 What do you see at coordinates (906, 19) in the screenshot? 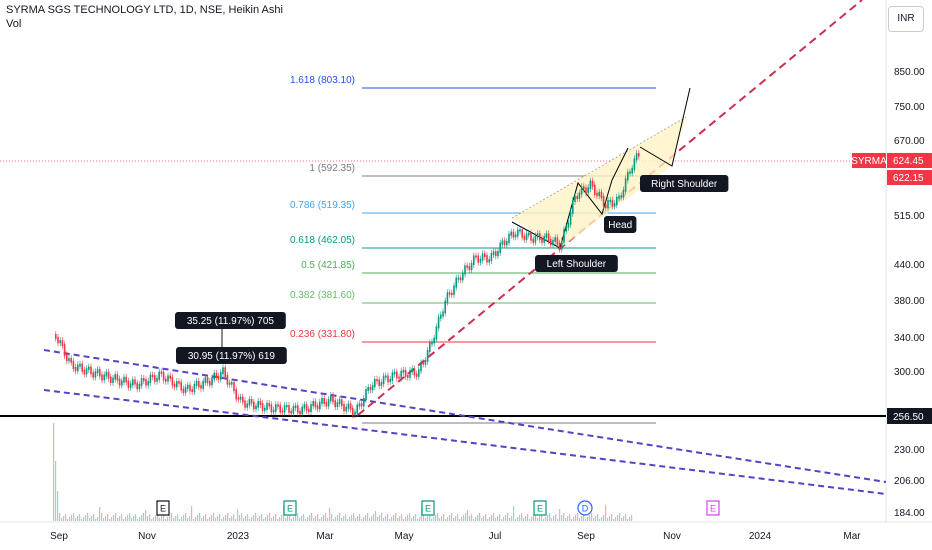
I see `currency-button: INR` at bounding box center [906, 19].